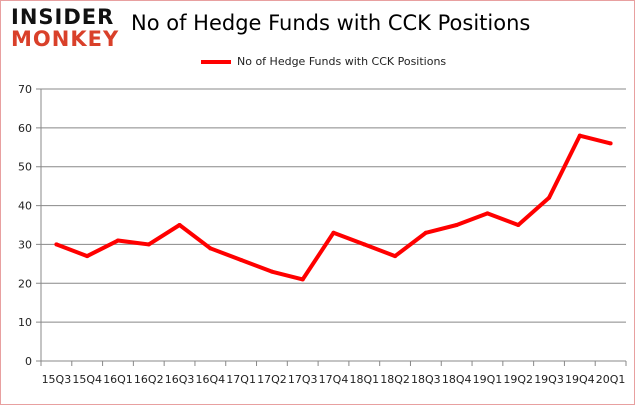 The height and width of the screenshot is (405, 635). Describe the element at coordinates (87, 379) in the screenshot. I see `x-tick-label: 15Q4` at that location.